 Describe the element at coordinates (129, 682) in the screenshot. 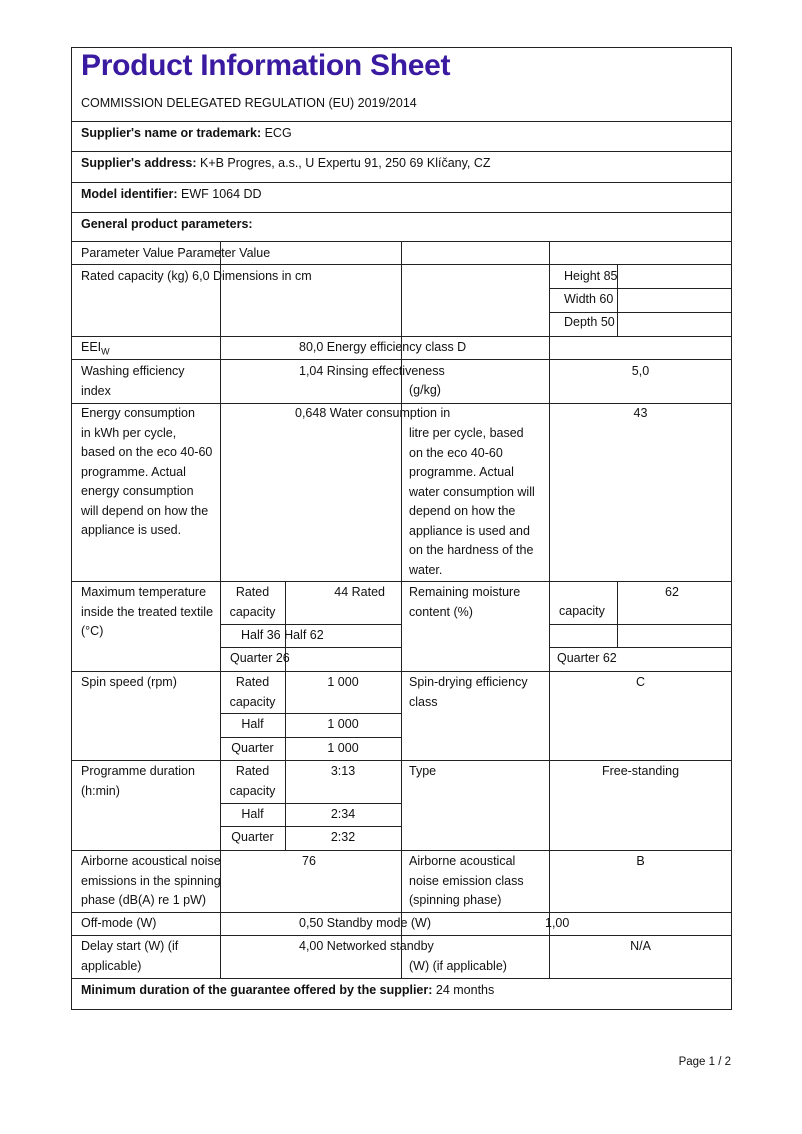

I see `spin-label: Spin speed (rpm)` at that location.